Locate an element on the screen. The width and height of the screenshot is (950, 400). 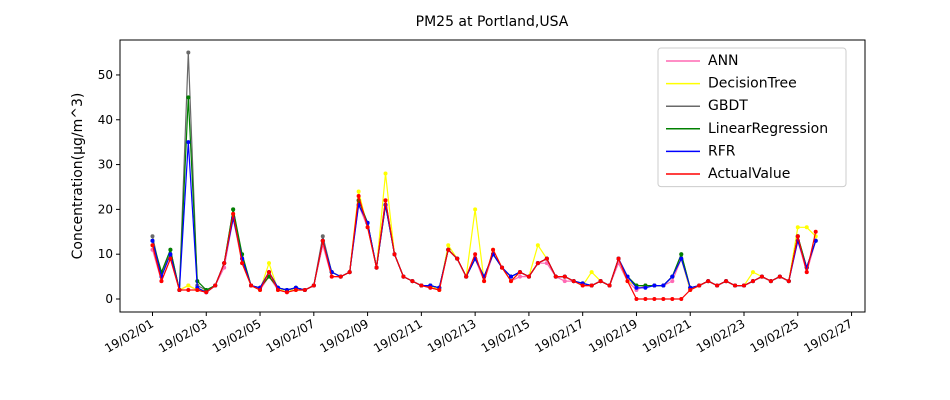
legend-label: RFR is located at coordinates (722, 151).